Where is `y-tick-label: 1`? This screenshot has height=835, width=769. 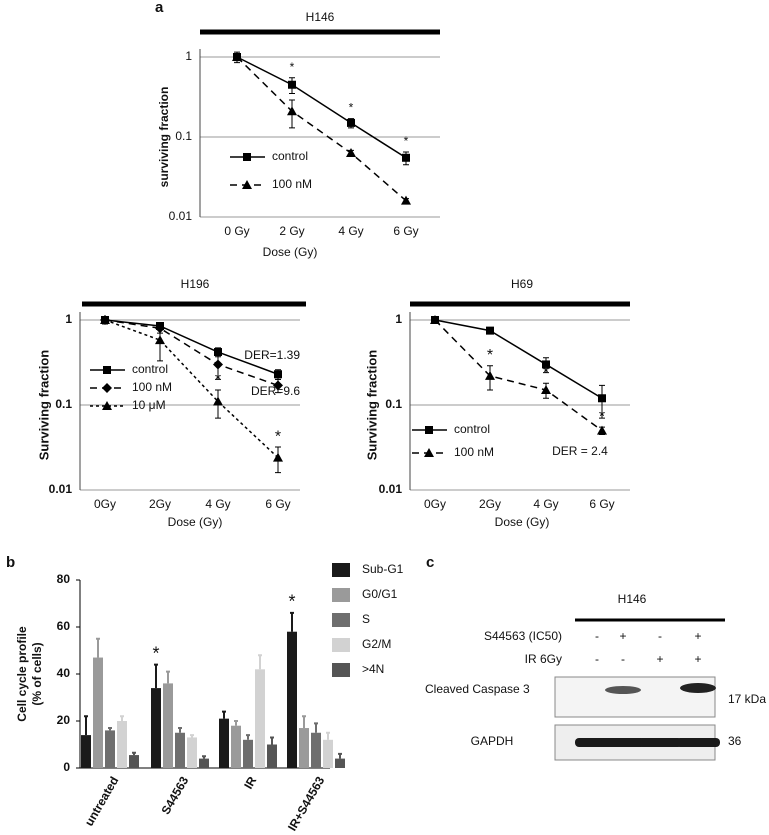 y-tick-label: 1 is located at coordinates (68, 319).